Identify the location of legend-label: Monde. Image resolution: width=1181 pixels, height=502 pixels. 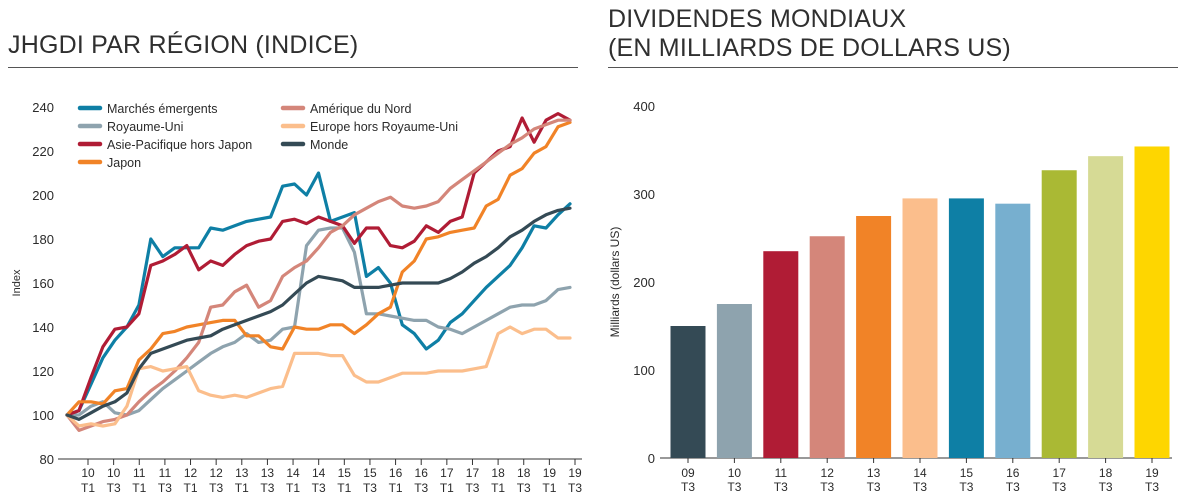
(329, 145).